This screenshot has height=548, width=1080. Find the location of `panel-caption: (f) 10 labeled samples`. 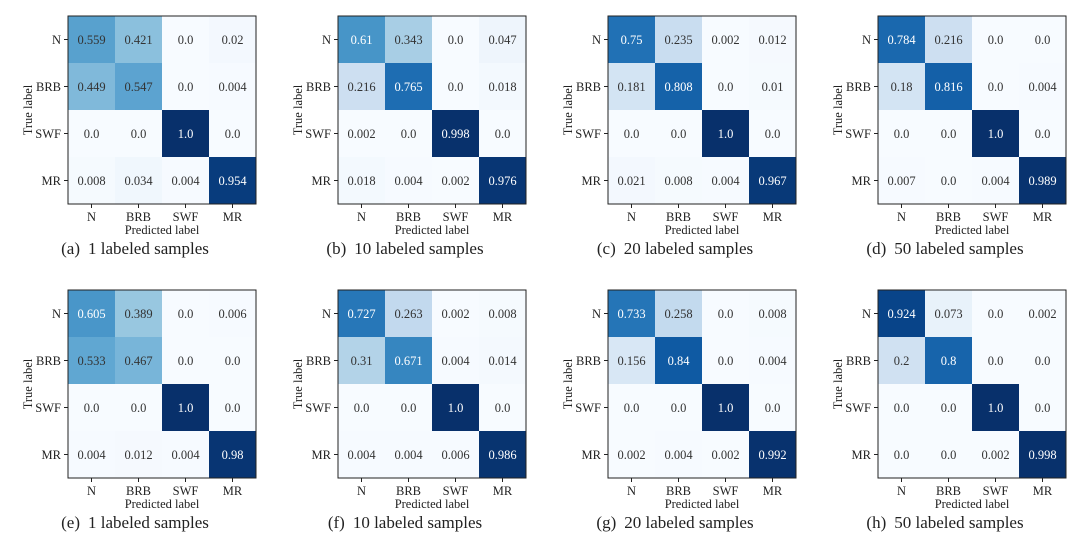

panel-caption: (f) 10 labeled samples is located at coordinates (405, 523).